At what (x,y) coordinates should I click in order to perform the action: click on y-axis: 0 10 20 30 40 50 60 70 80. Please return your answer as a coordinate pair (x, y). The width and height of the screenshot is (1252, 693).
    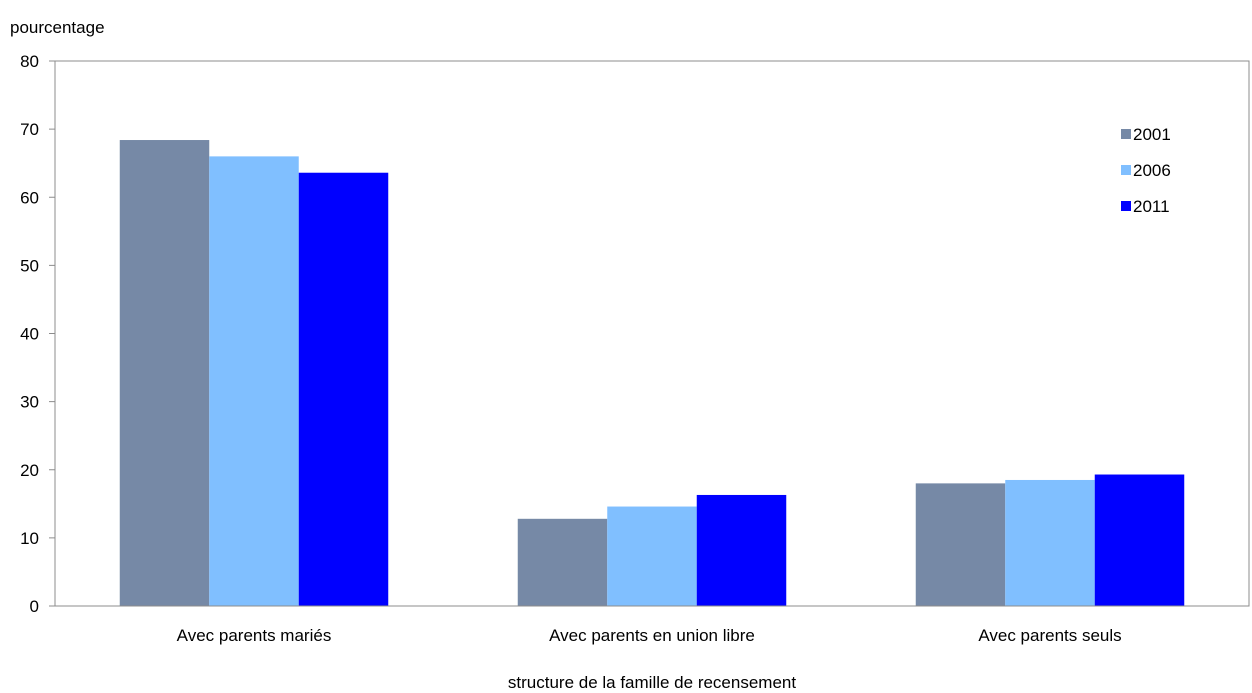
    Looking at the image, I should click on (37, 334).